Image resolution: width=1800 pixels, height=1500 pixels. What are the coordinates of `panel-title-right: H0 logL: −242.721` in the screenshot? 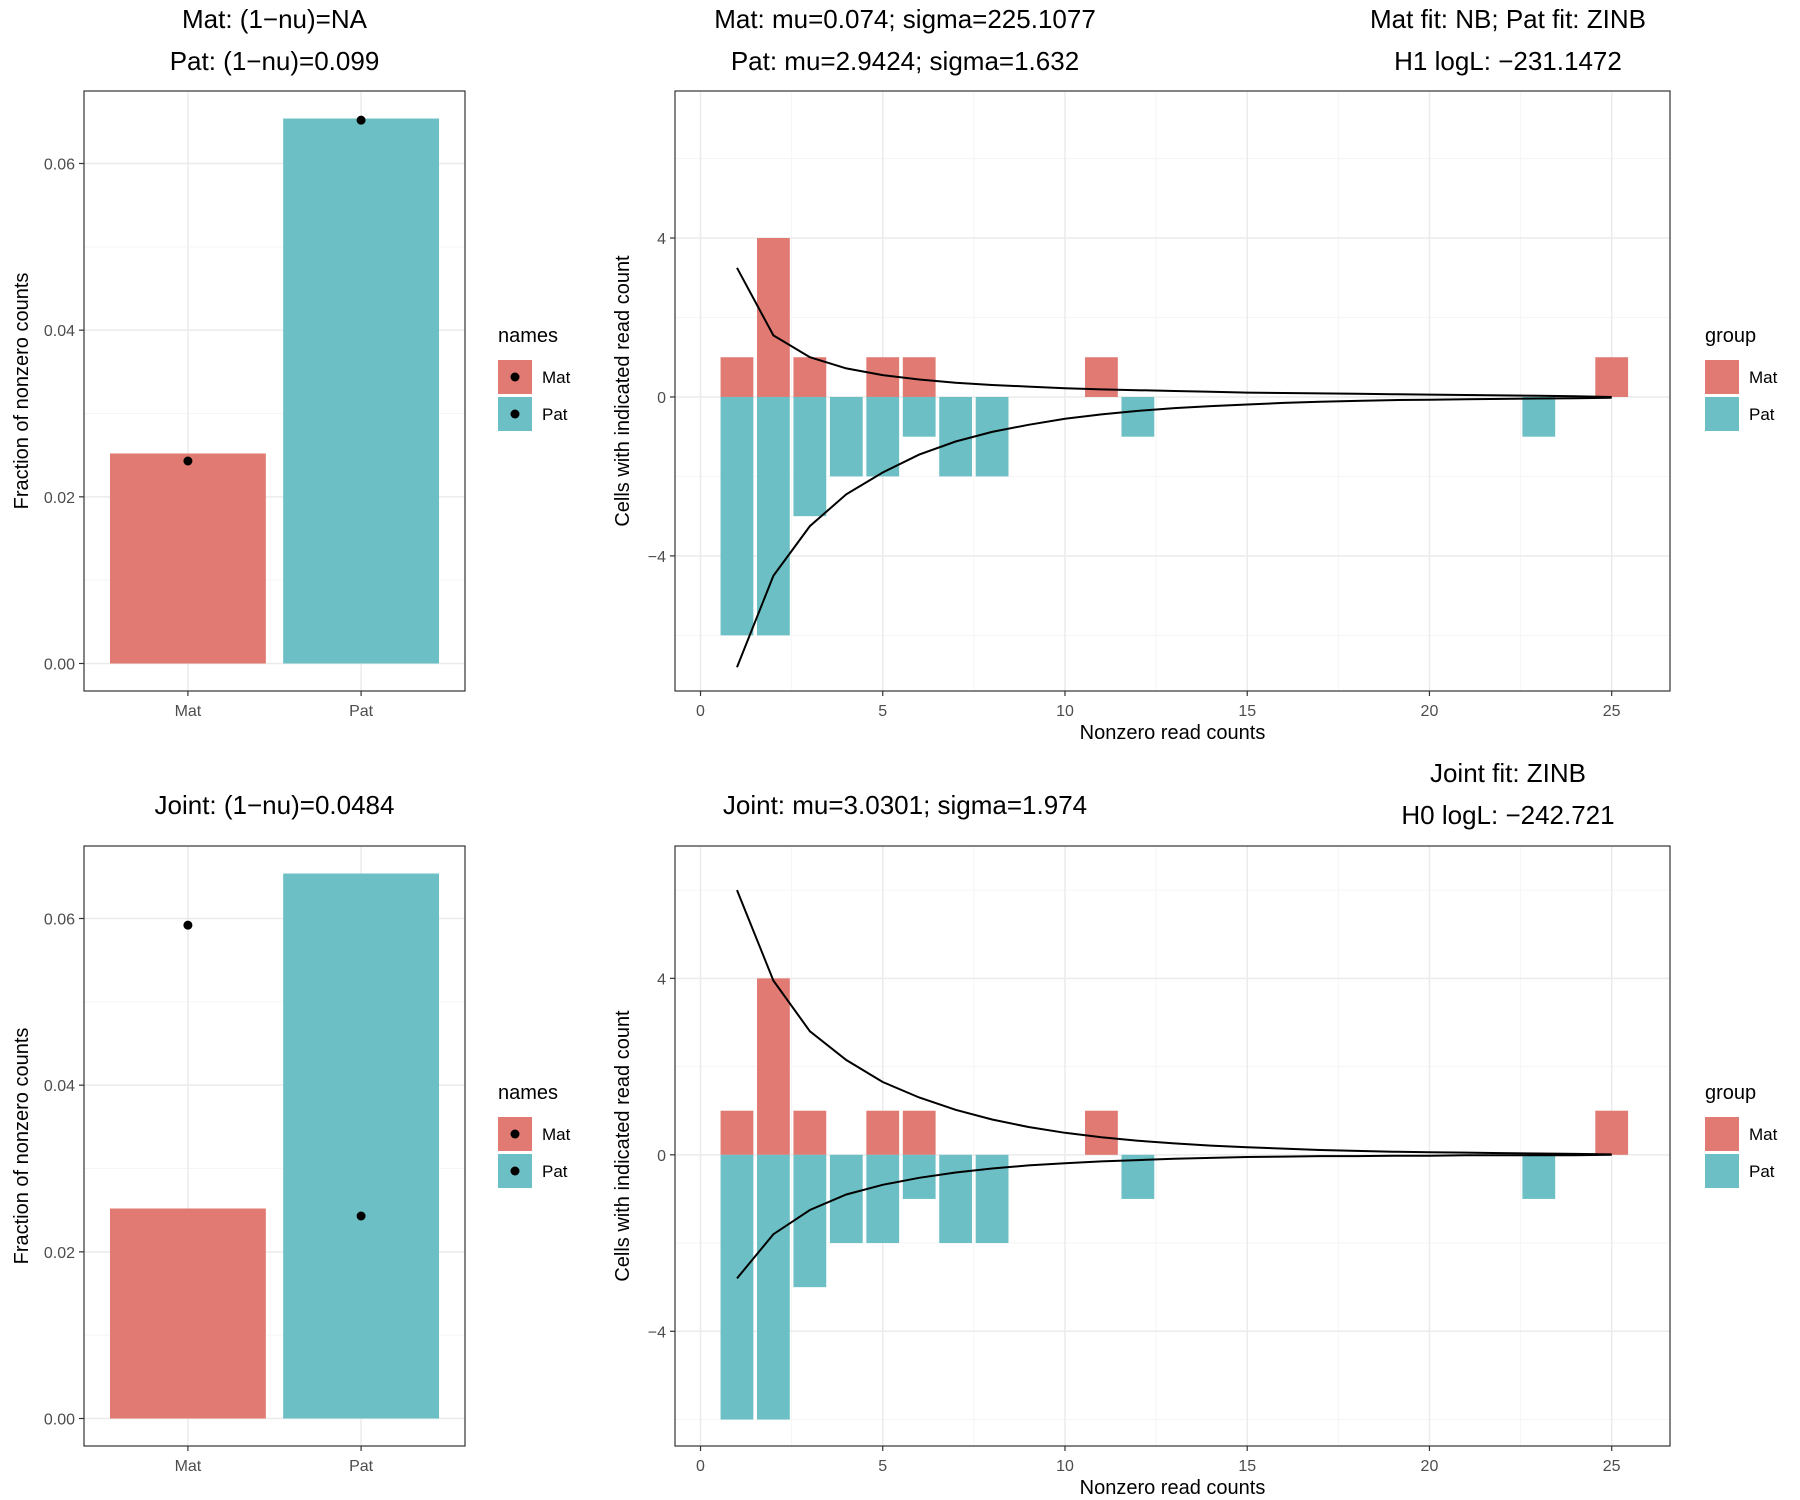 It's located at (1507, 815).